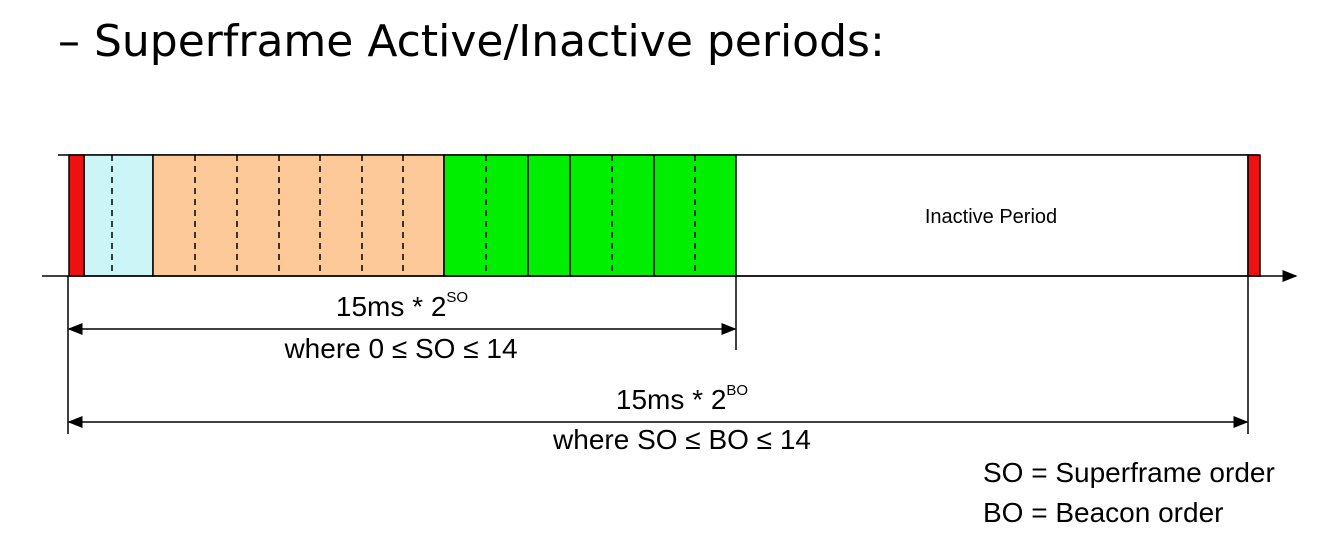 The image size is (1339, 559). I want to click on bo-duration-base: 15ms * 2, so click(671, 399).